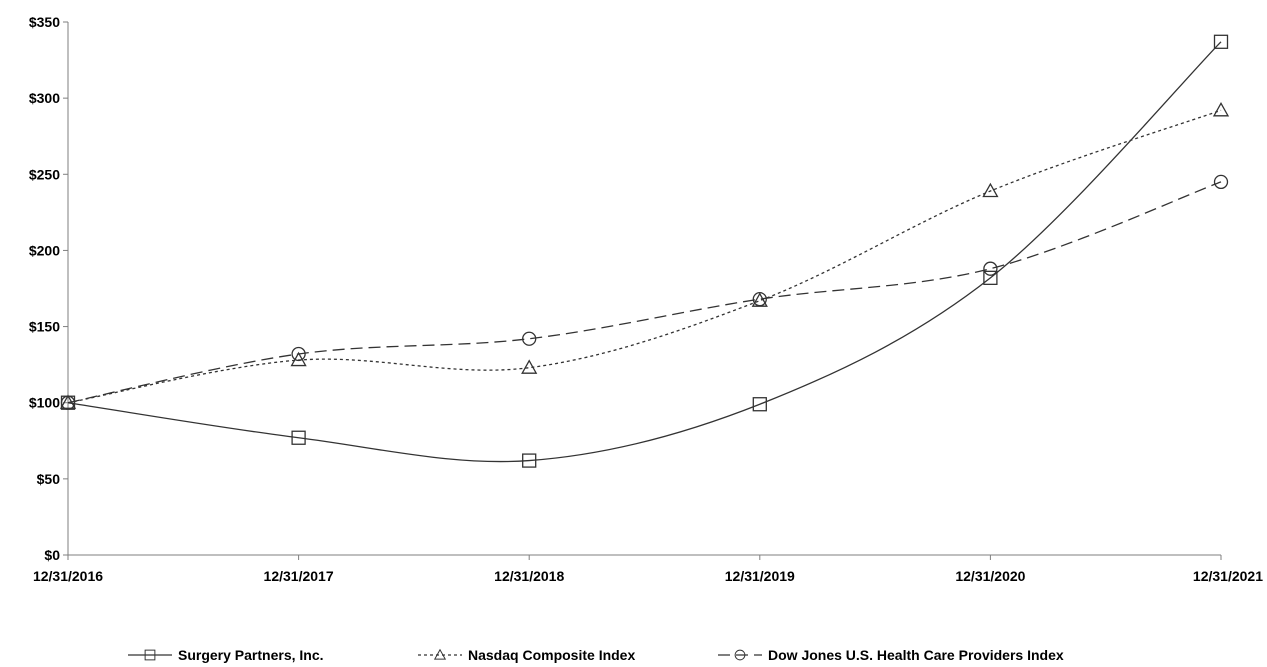 Image resolution: width=1267 pixels, height=667 pixels. Describe the element at coordinates (251, 655) in the screenshot. I see `legend-label: Surgery Partners, Inc.` at that location.